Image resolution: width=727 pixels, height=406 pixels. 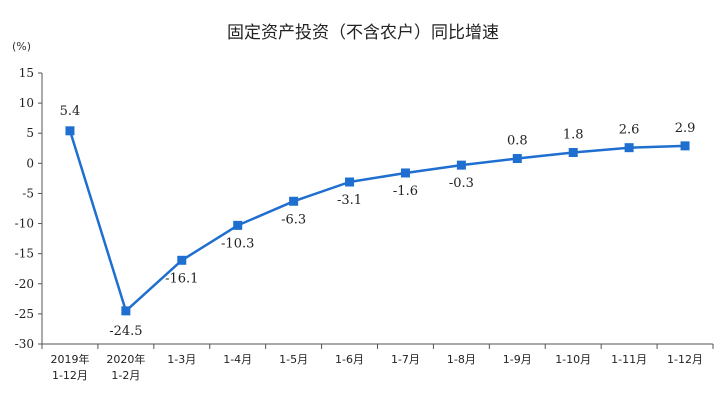 I want to click on data-label-4: -6.3, so click(x=293, y=219).